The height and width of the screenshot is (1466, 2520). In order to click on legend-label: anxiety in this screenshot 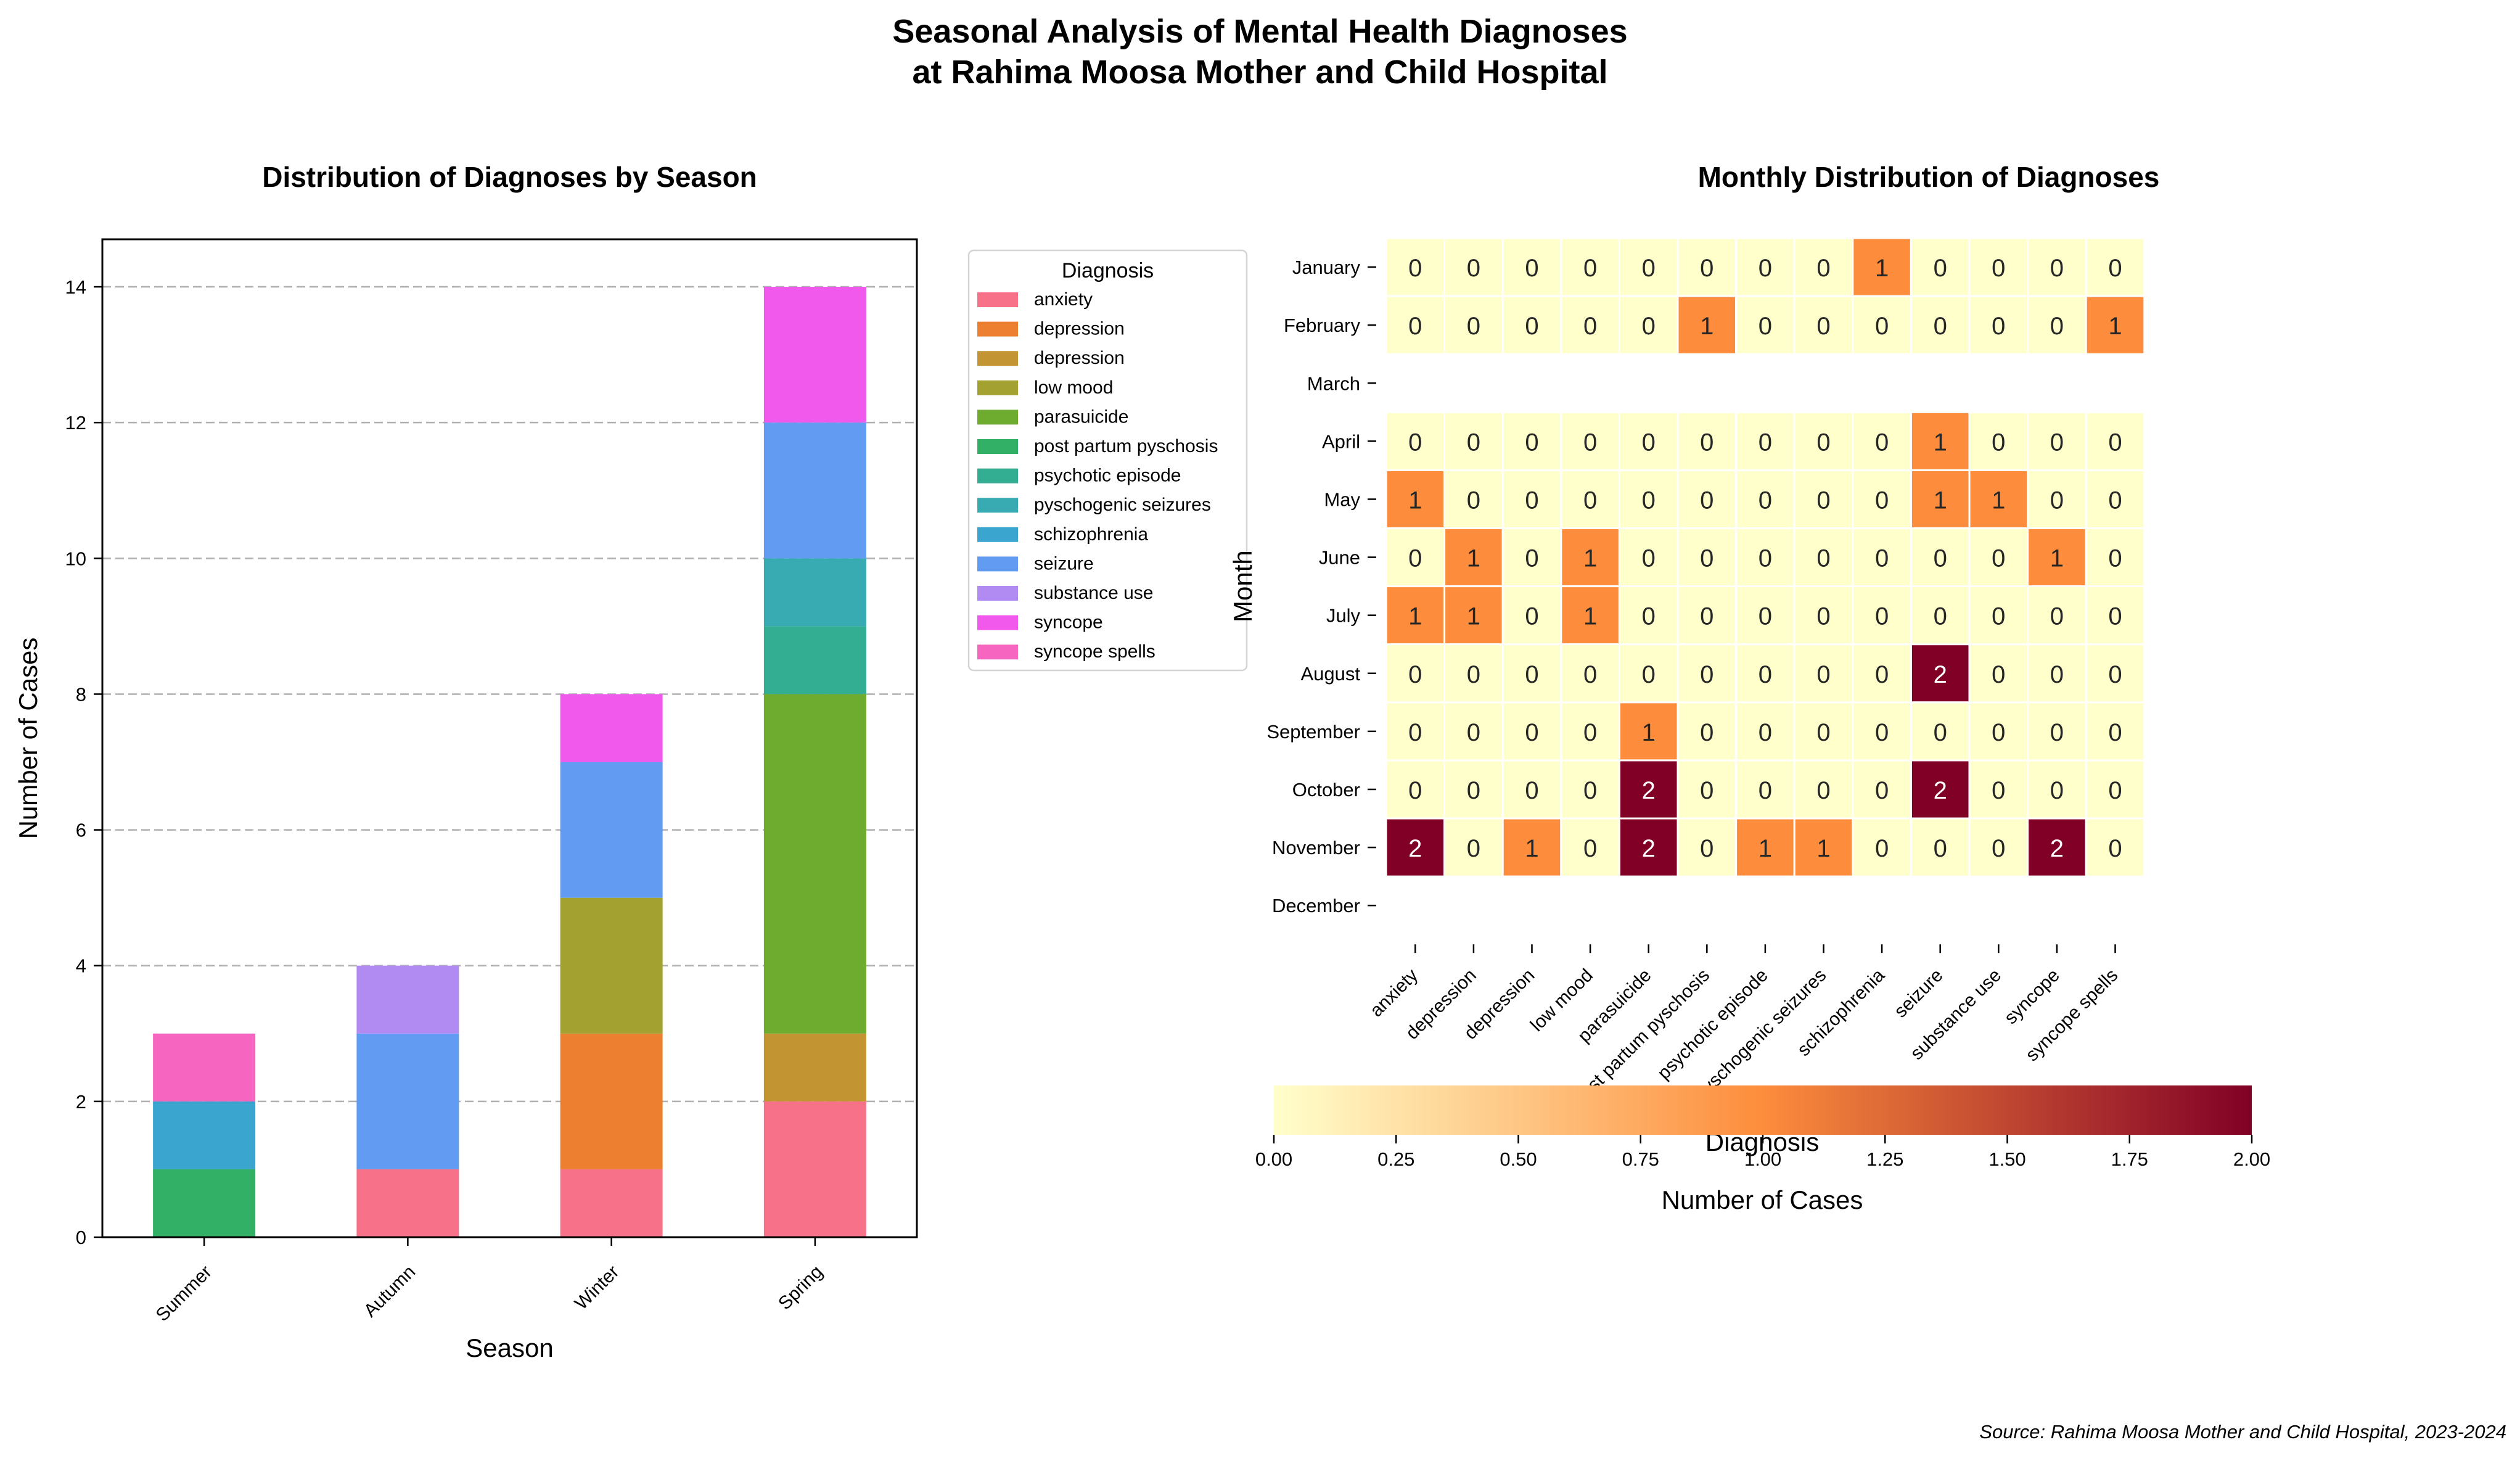, I will do `click(1063, 299)`.